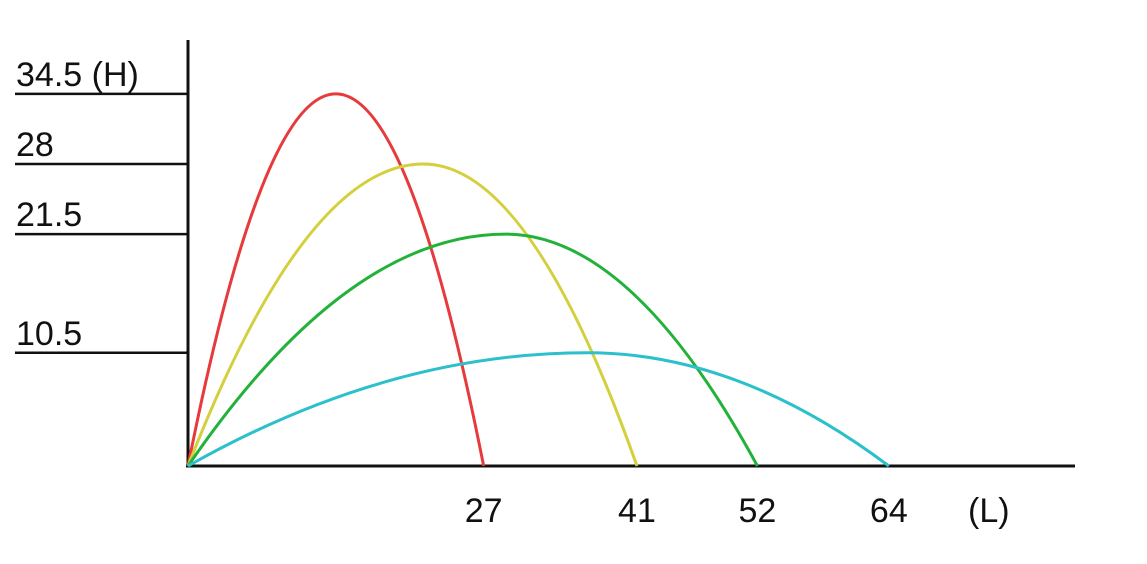 This screenshot has width=1147, height=564. What do you see at coordinates (35, 145) in the screenshot?
I see `y-tick-label: 28` at bounding box center [35, 145].